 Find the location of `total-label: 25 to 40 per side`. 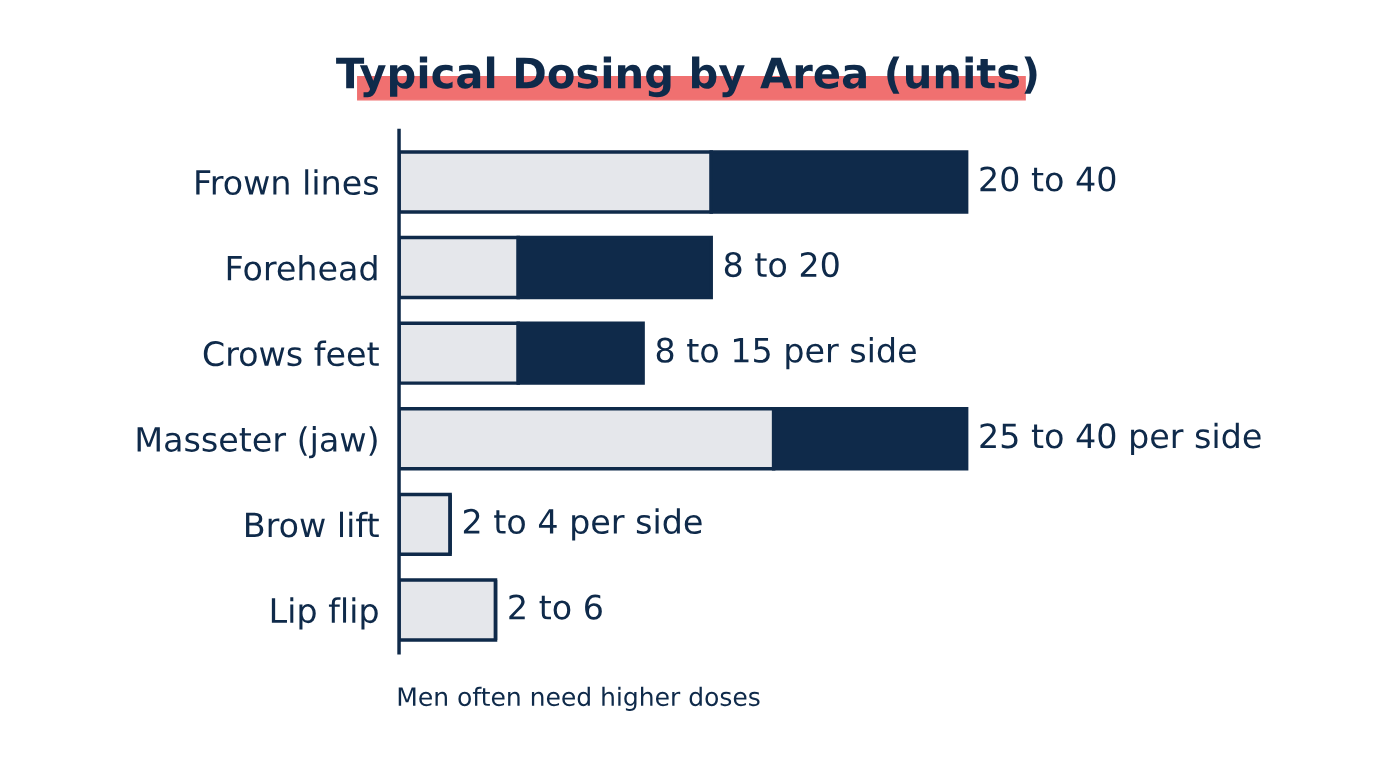

total-label: 25 to 40 per side is located at coordinates (1120, 438).